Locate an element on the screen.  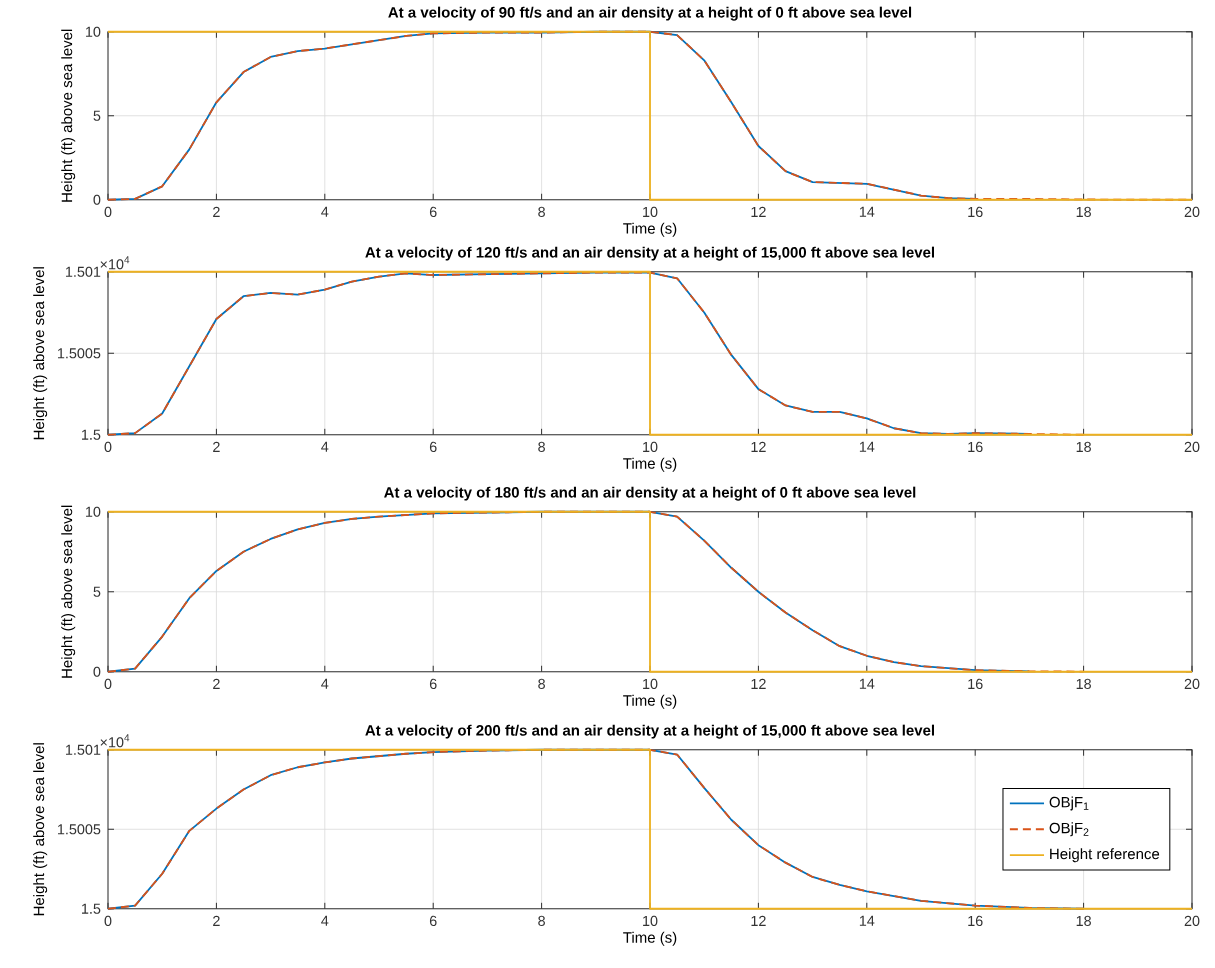
chart-title: At a velocity of 90 ft/s and an air density at a height of 0 ft above sea level is located at coordinates (650, 13).